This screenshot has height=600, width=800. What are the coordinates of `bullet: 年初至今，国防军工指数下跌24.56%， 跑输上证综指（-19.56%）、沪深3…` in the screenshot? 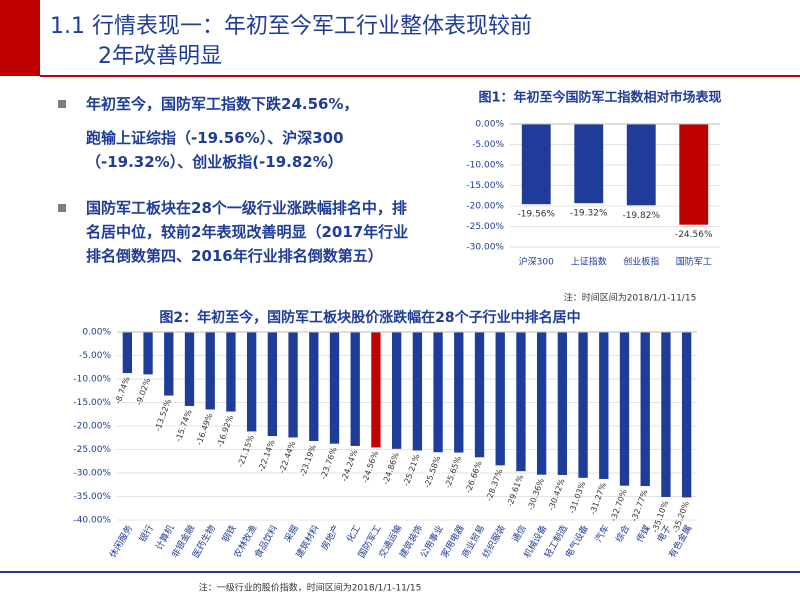 It's located at (238, 133).